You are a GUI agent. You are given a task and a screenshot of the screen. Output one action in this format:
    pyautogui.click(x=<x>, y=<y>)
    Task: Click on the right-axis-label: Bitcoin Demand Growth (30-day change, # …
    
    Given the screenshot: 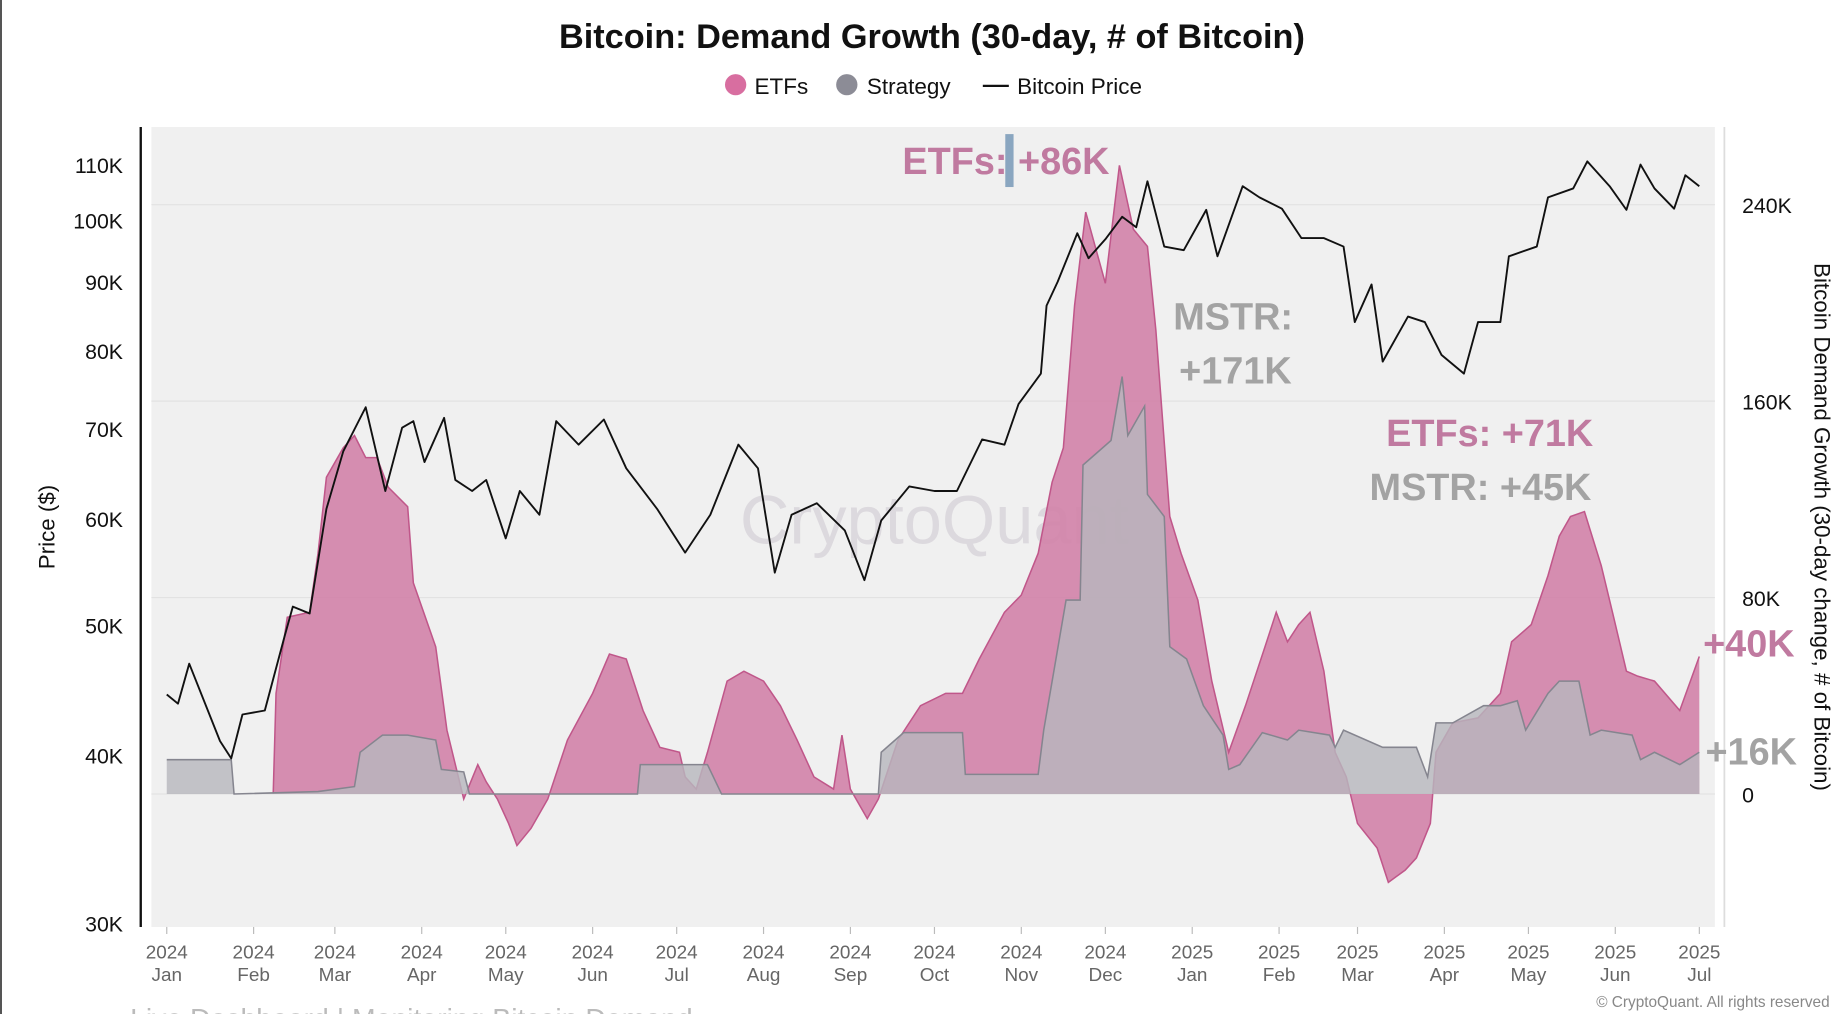 What is the action you would take?
    pyautogui.click(x=1821, y=527)
    